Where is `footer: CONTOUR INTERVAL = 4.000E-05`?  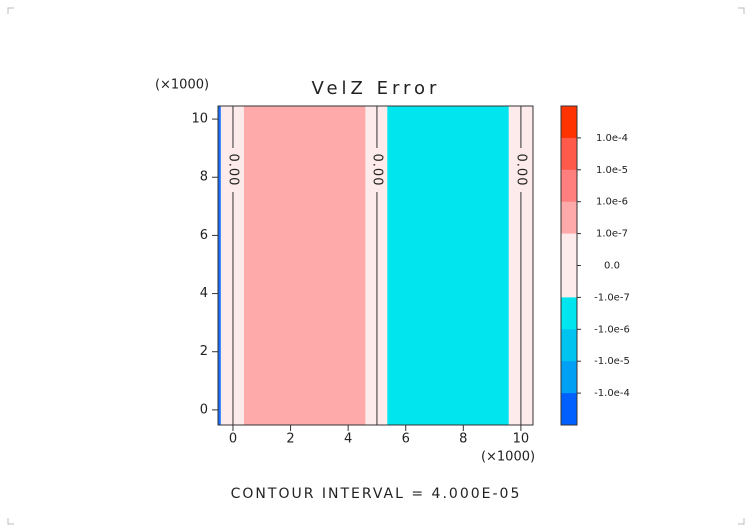
footer: CONTOUR INTERVAL = 4.000E-05 is located at coordinates (376, 494).